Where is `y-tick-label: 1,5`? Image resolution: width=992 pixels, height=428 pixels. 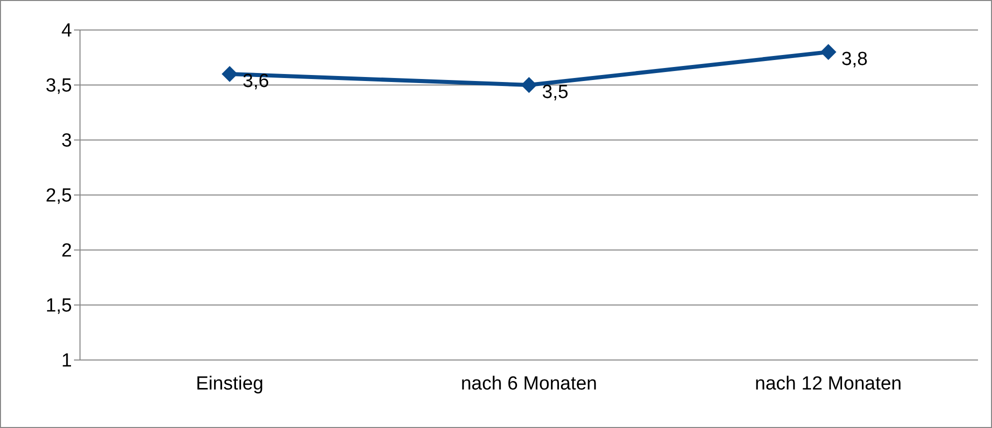
y-tick-label: 1,5 is located at coordinates (59, 306).